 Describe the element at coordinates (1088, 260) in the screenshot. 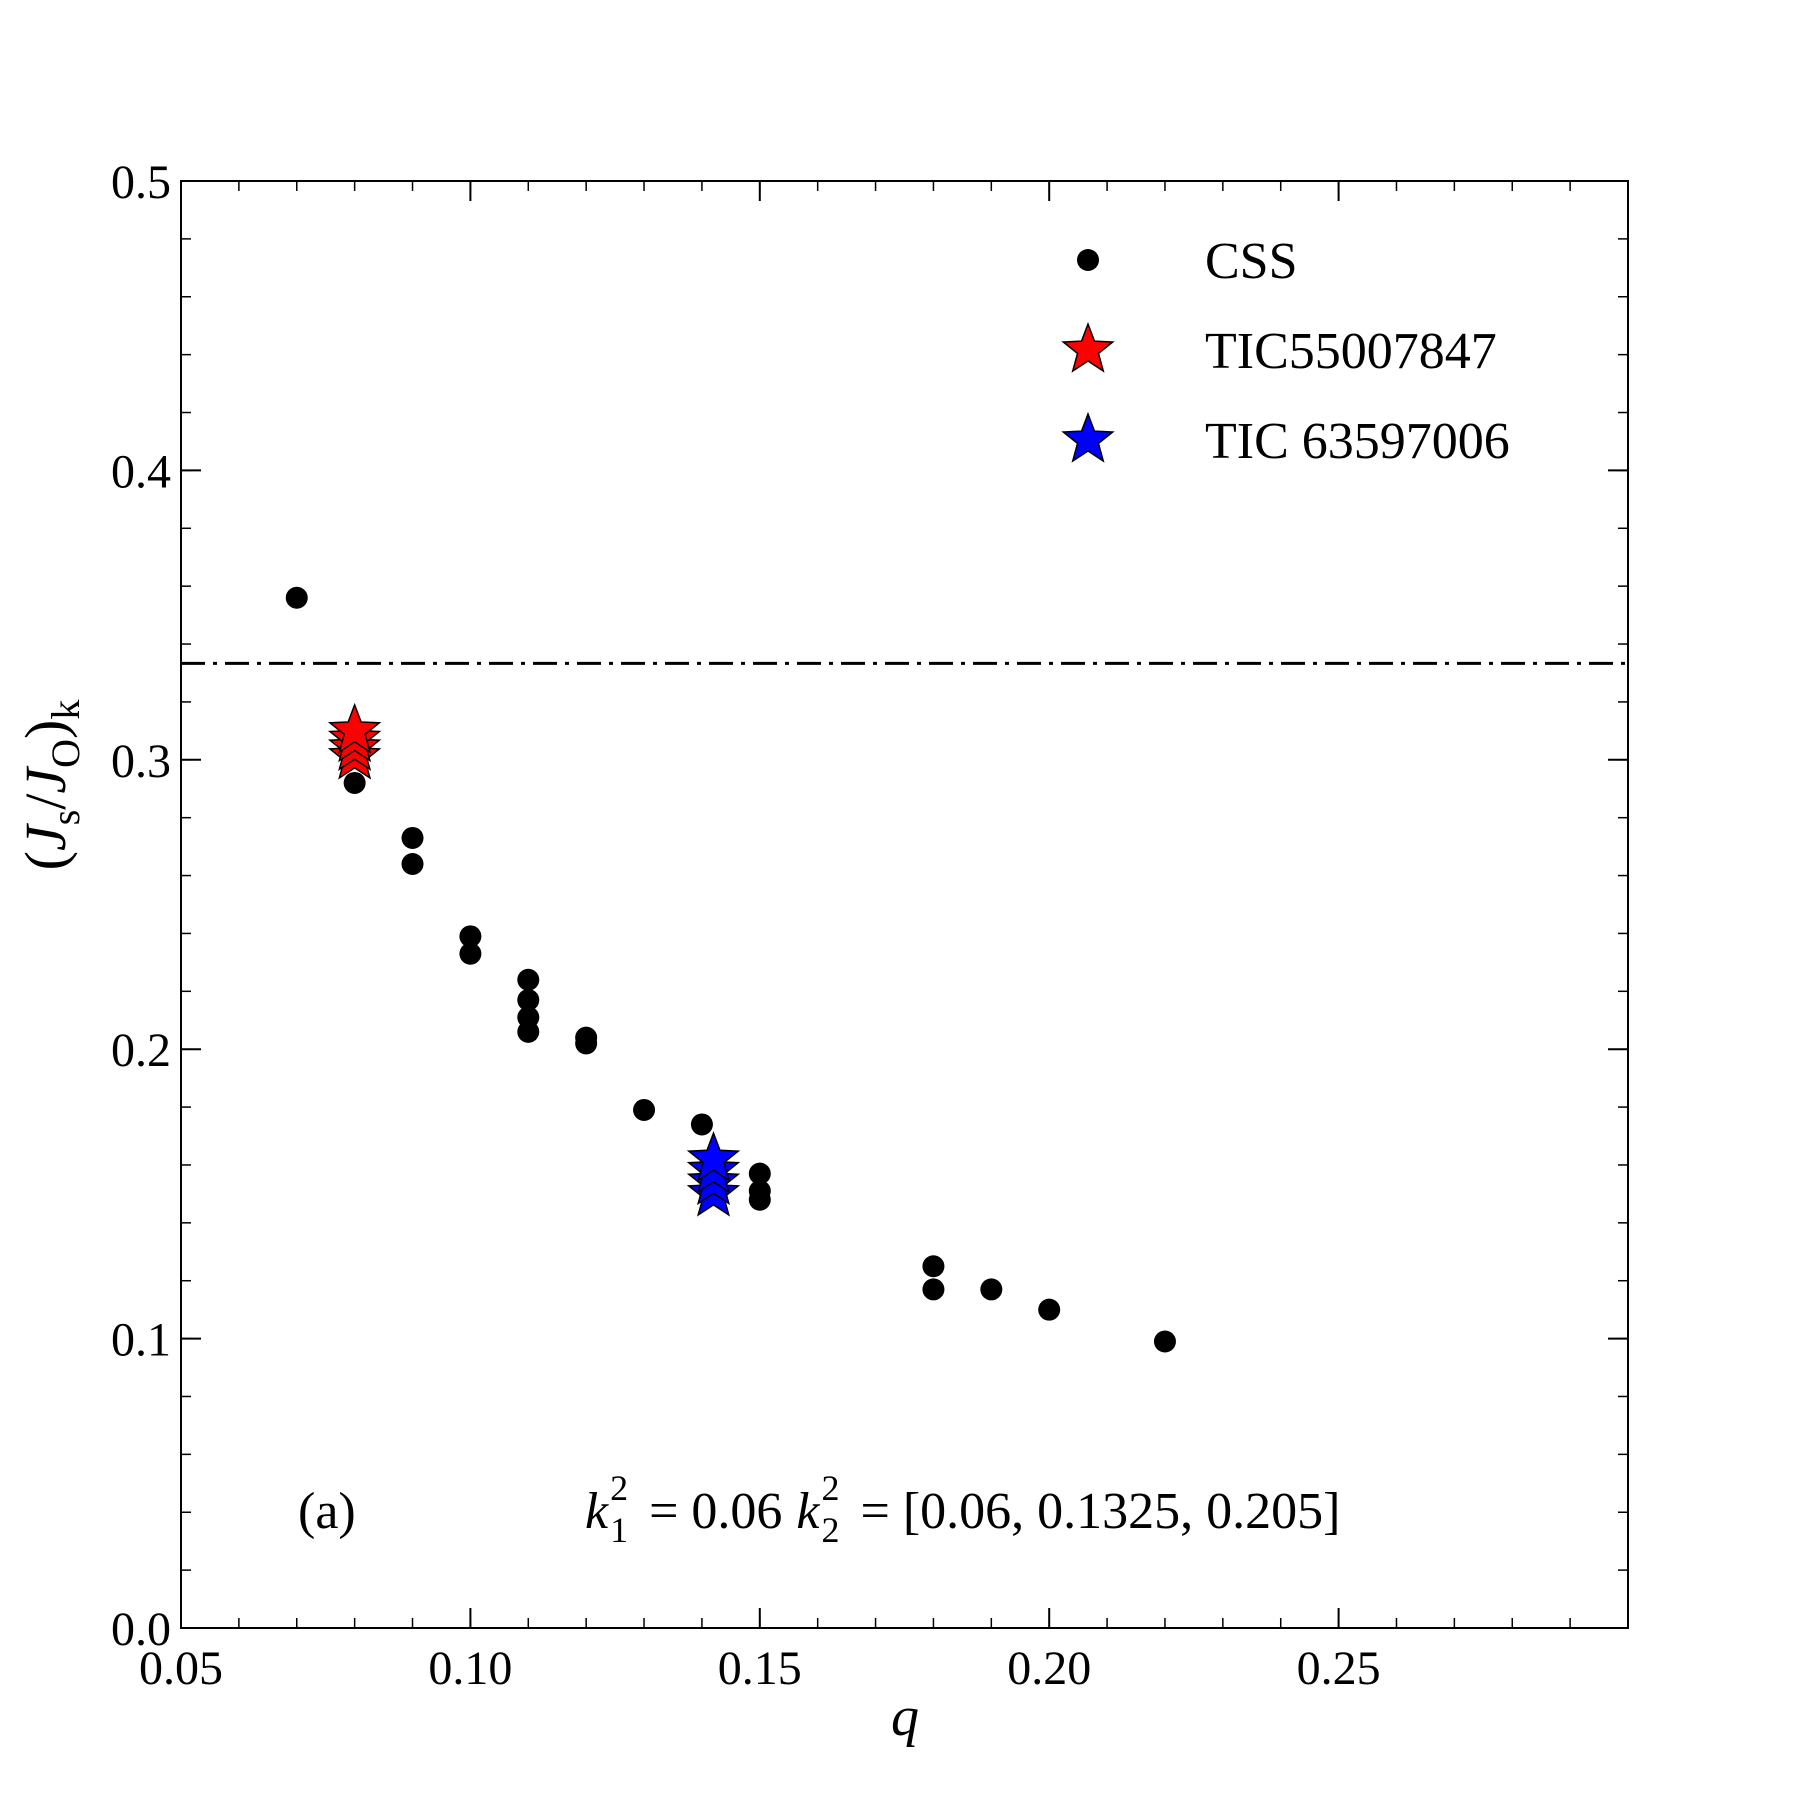

I see `legend-css-marker` at that location.